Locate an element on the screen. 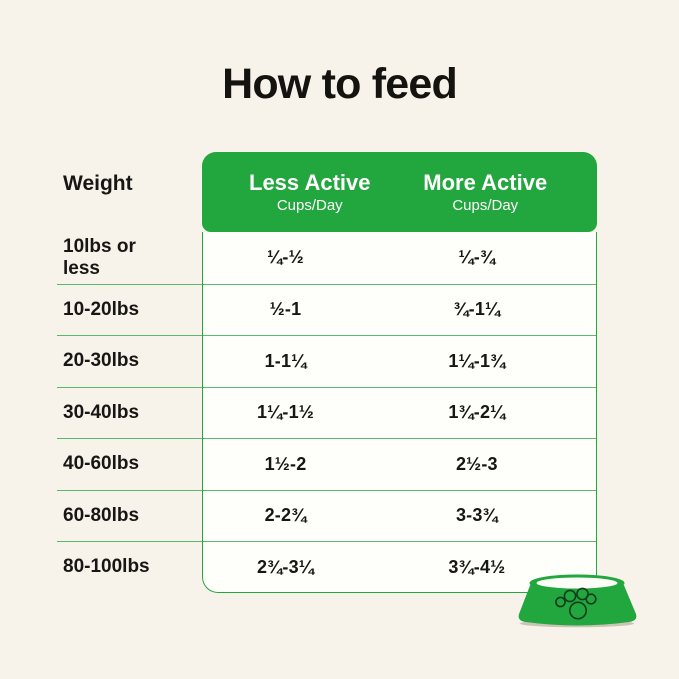  bowl-body is located at coordinates (577, 604).